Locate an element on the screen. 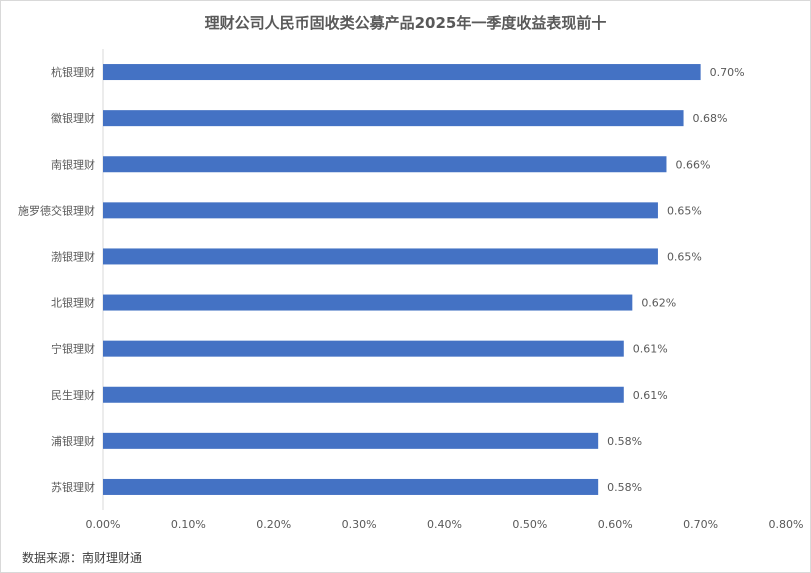 This screenshot has height=573, width=811. data-label: 0.70% is located at coordinates (727, 72).